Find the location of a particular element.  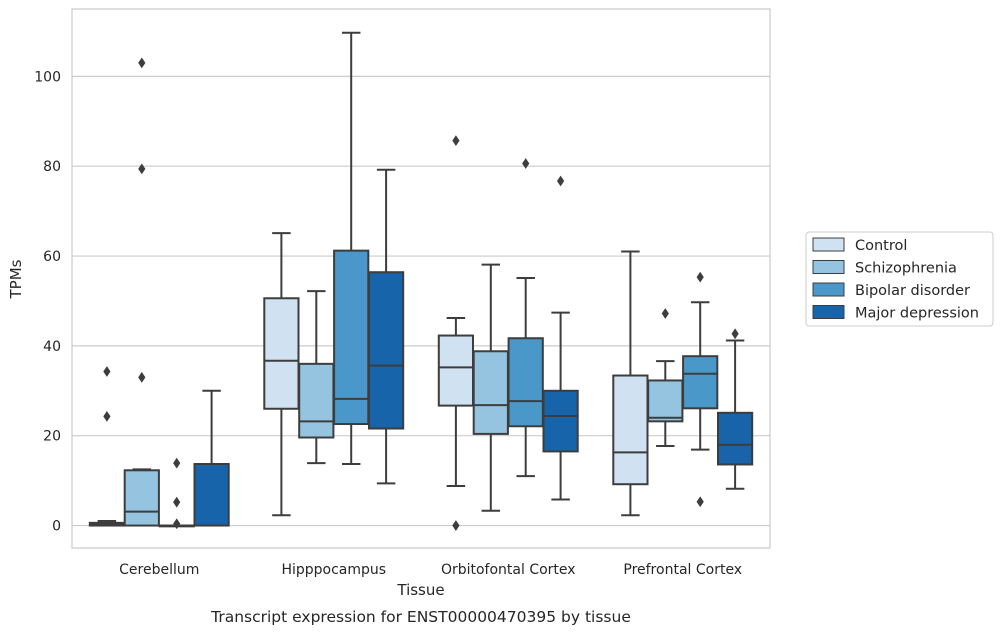

legend-label: Schizophrenia is located at coordinates (906, 269).